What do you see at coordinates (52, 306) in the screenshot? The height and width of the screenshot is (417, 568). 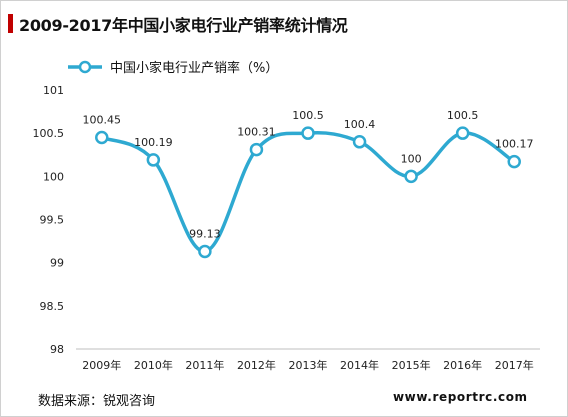 I see `y-tick-label: 98.5` at bounding box center [52, 306].